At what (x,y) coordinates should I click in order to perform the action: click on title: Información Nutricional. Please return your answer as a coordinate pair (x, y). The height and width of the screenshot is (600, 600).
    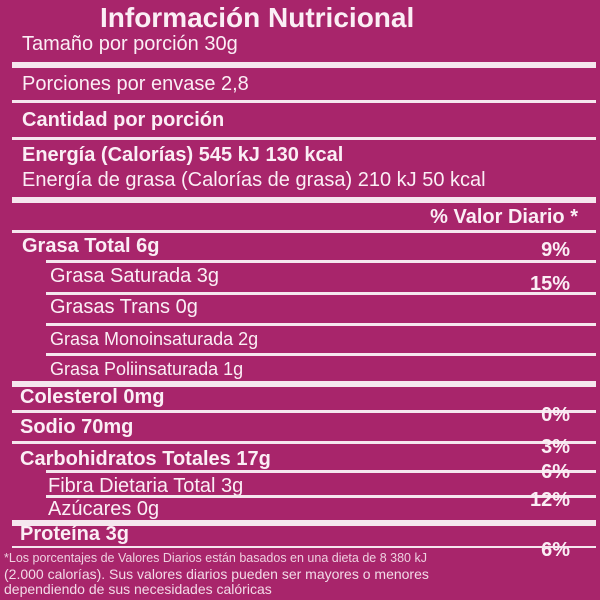
    Looking at the image, I should click on (257, 17).